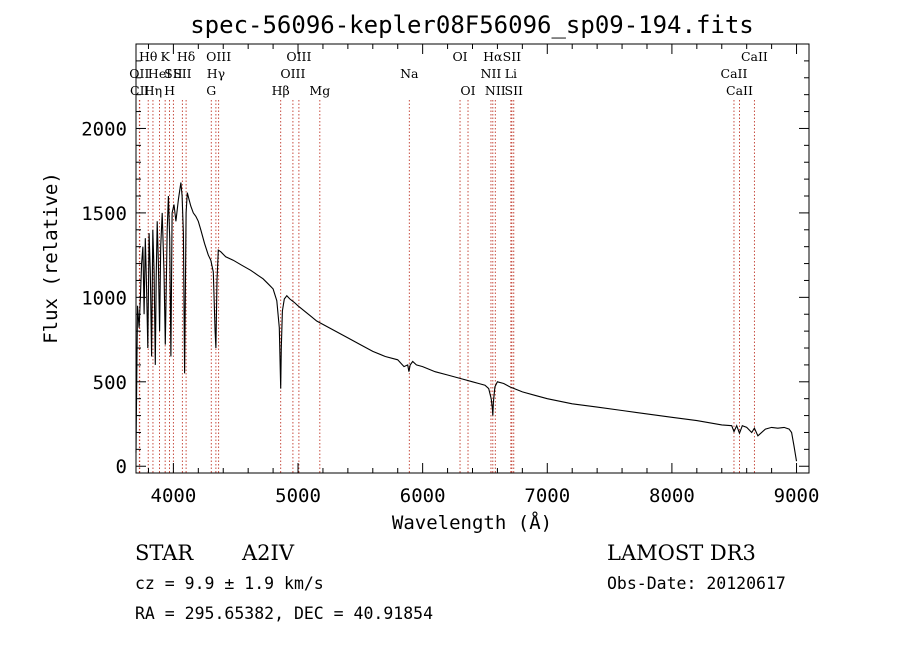 The width and height of the screenshot is (900, 649). What do you see at coordinates (319, 90) in the screenshot?
I see `line-marker-label: Mg` at bounding box center [319, 90].